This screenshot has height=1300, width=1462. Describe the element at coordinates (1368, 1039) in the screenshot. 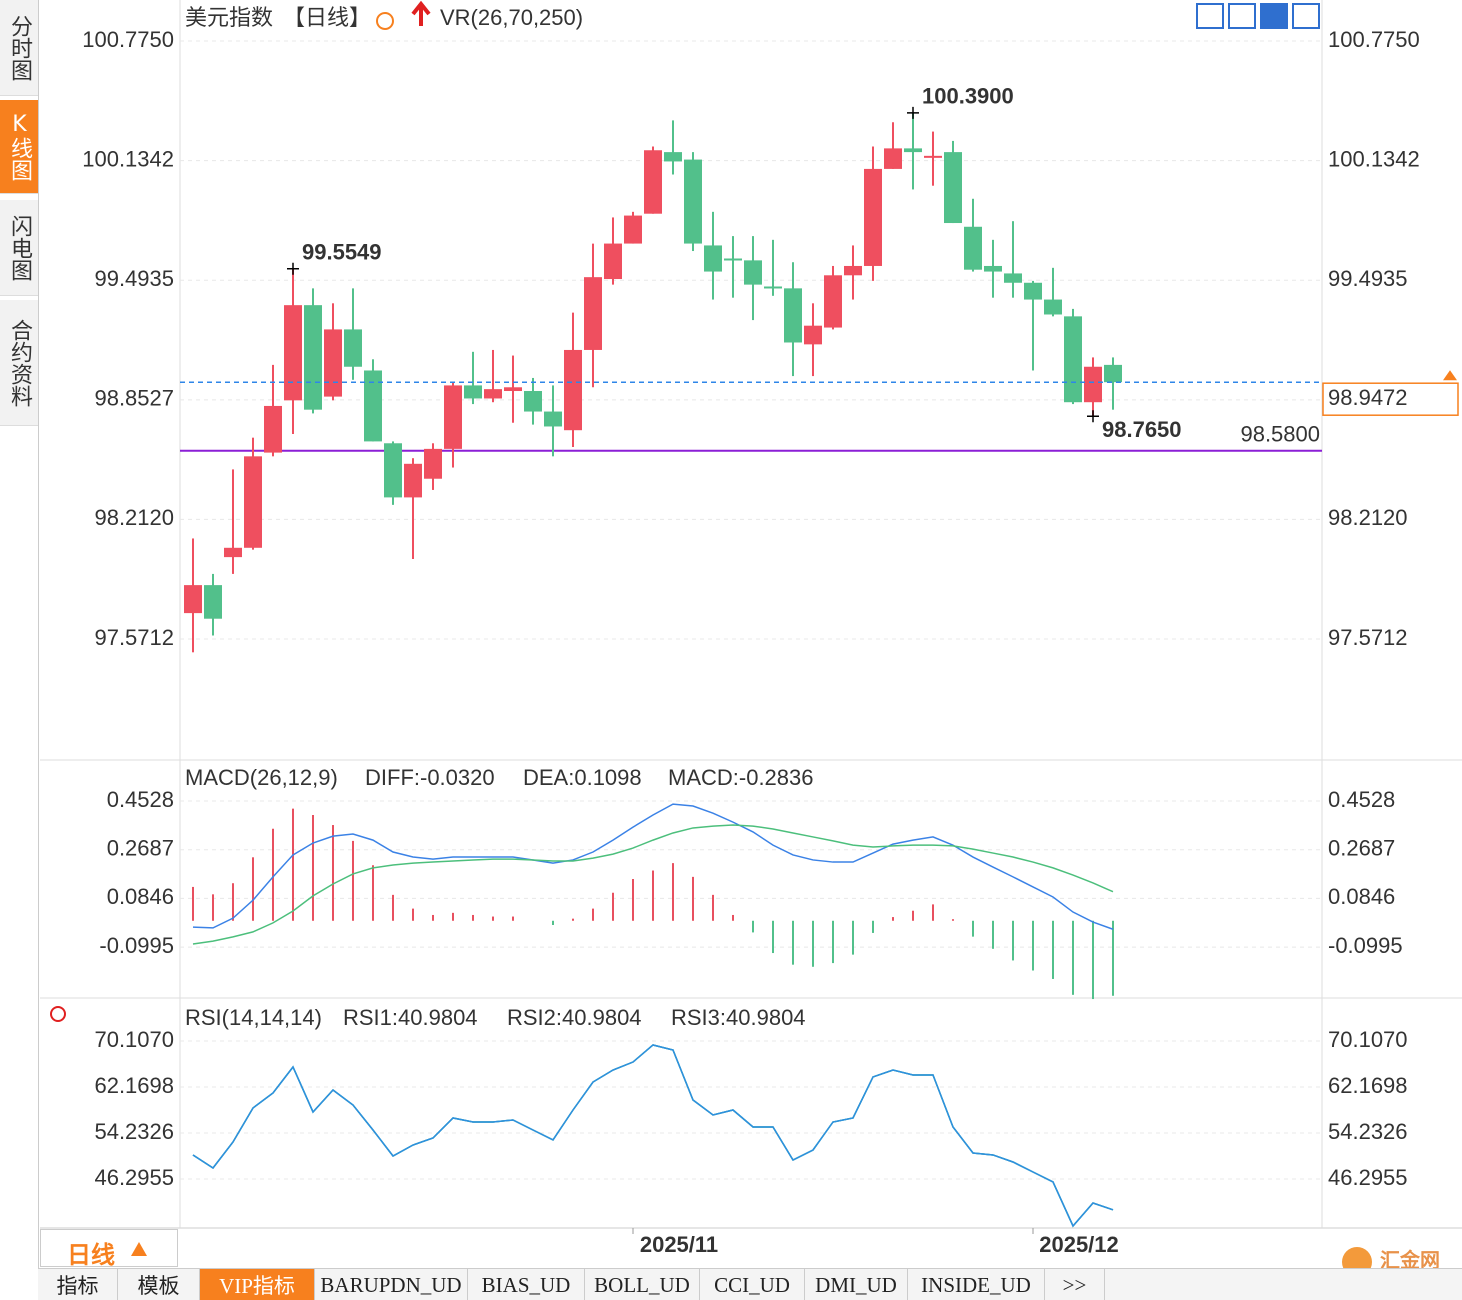

I see `y-tick-label: 70.1070` at that location.